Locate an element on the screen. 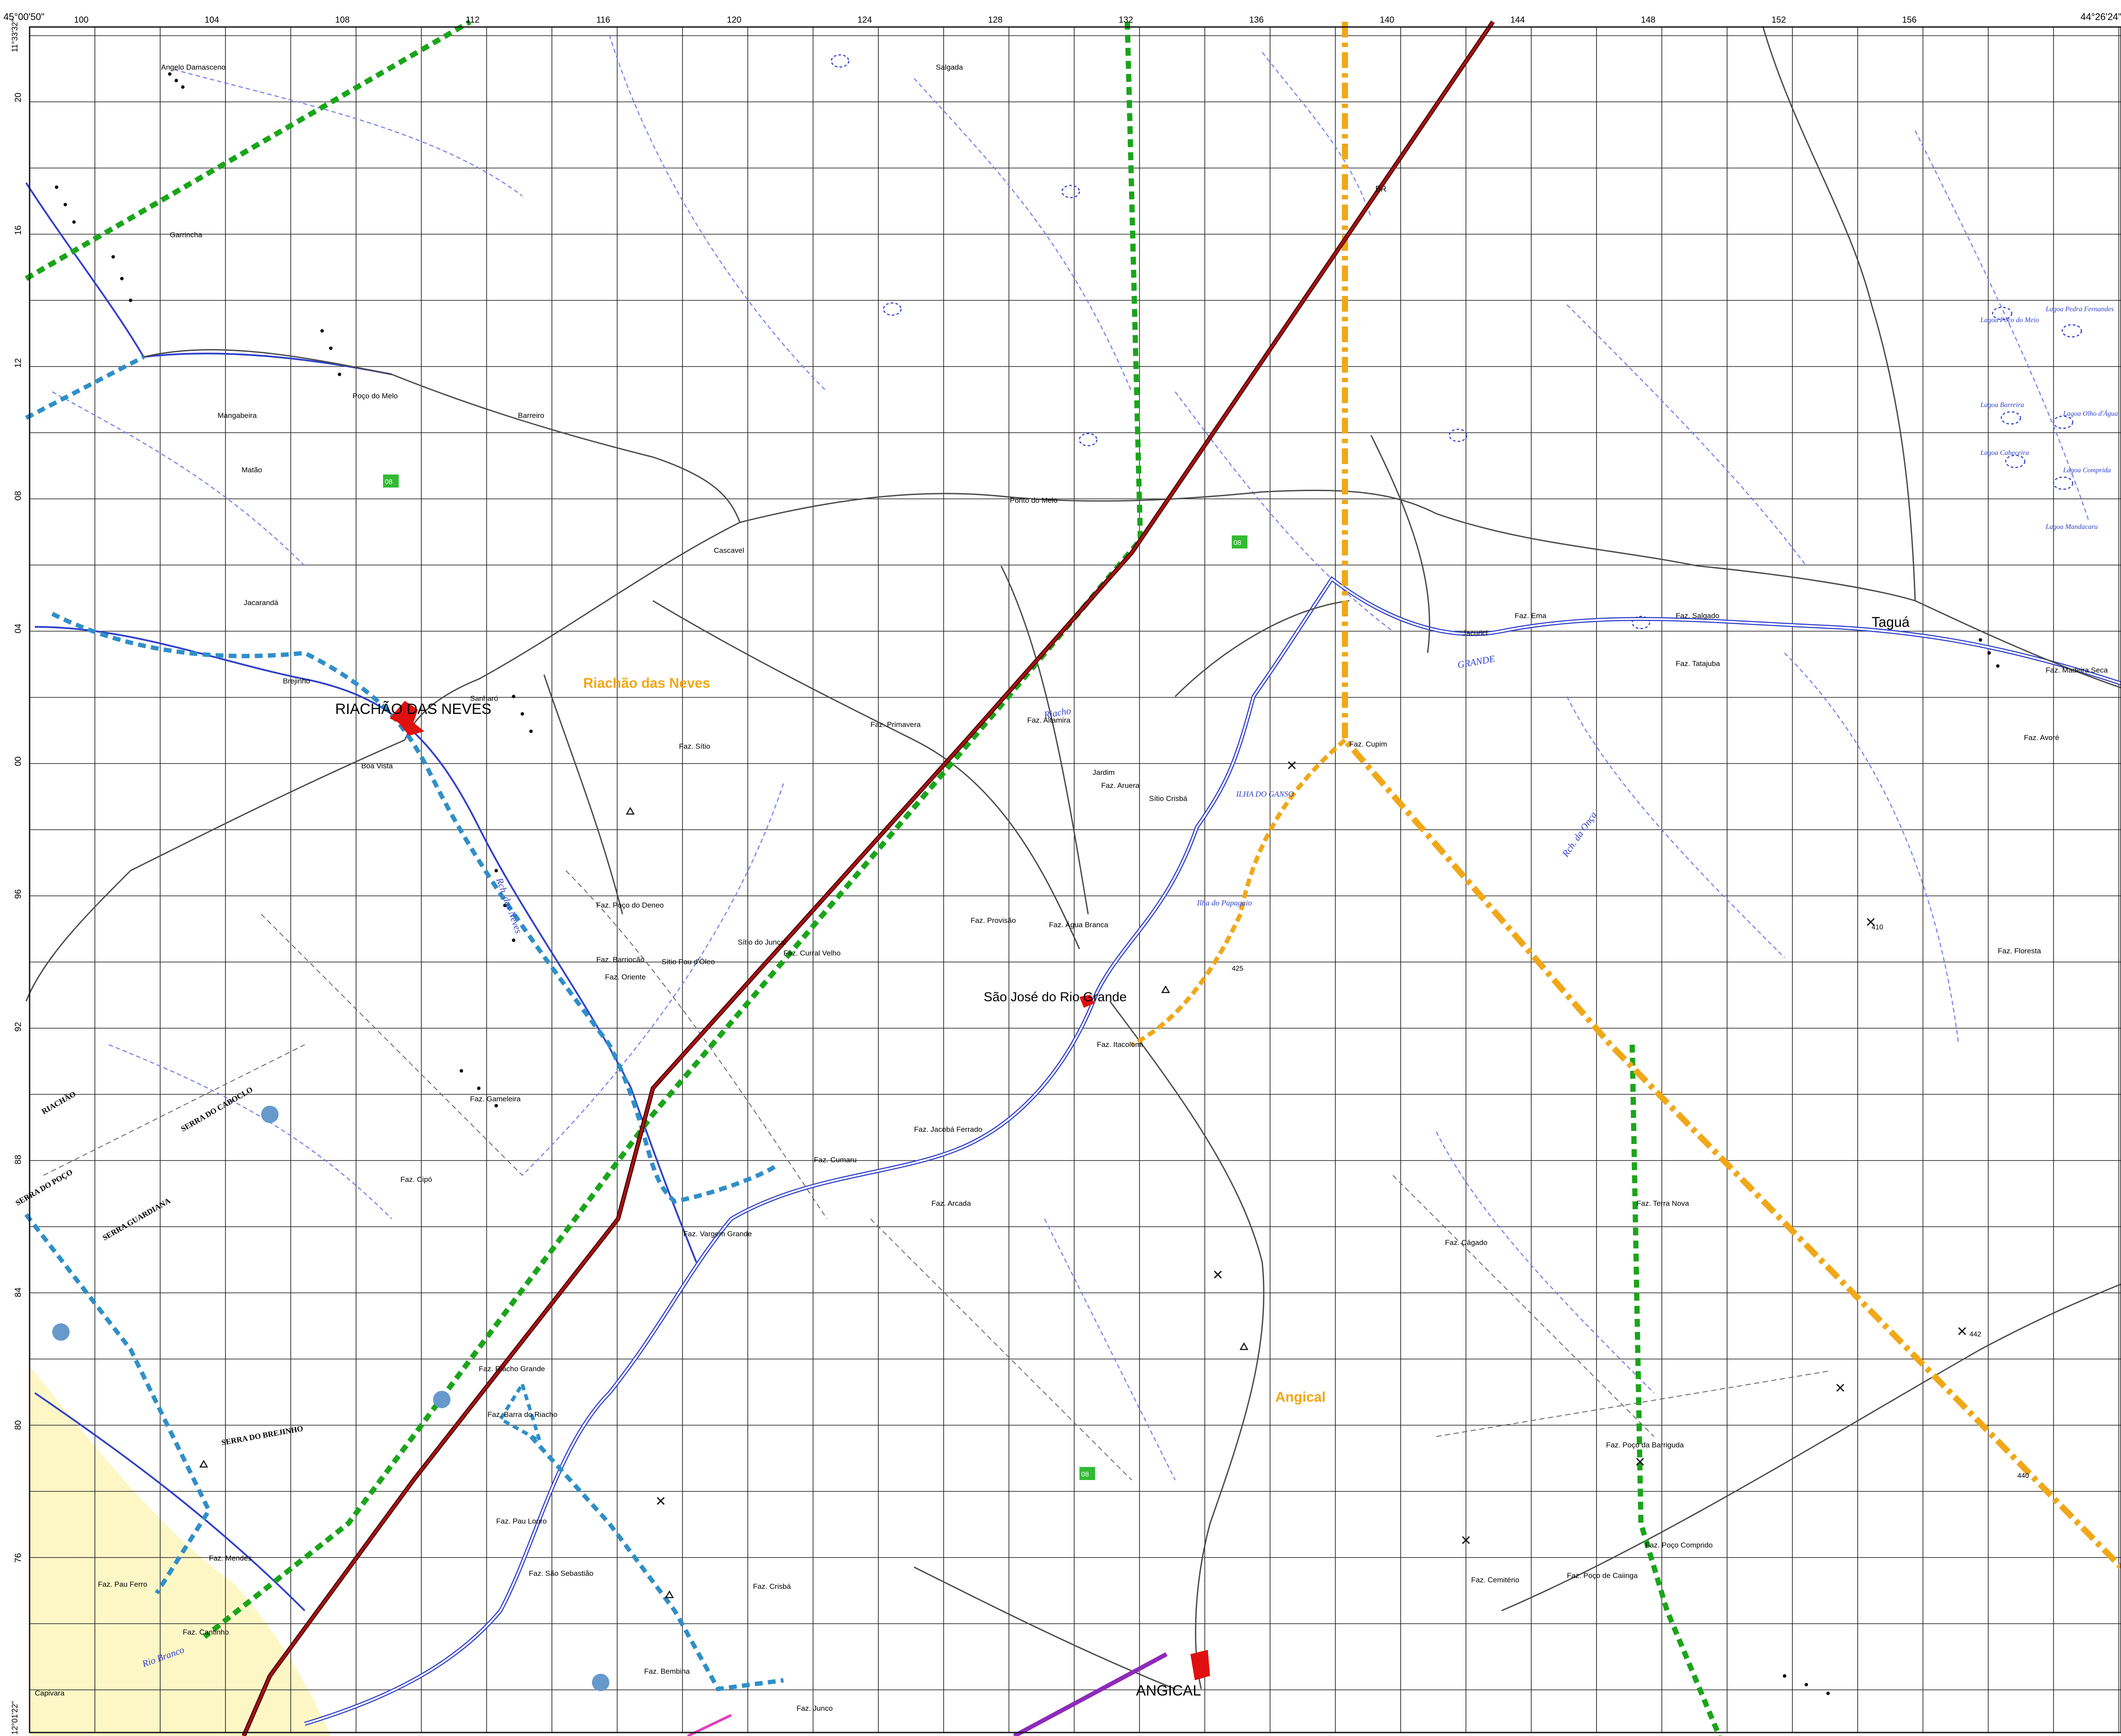  left-tick-label: 88 is located at coordinates (18, 1159).